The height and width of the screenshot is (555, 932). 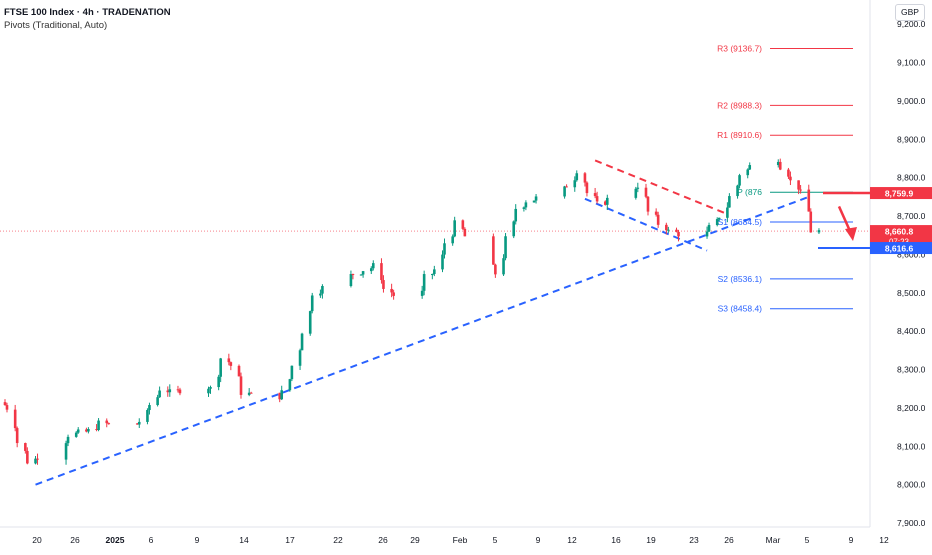 I want to click on trendline-channel-upper, so click(x=661, y=187).